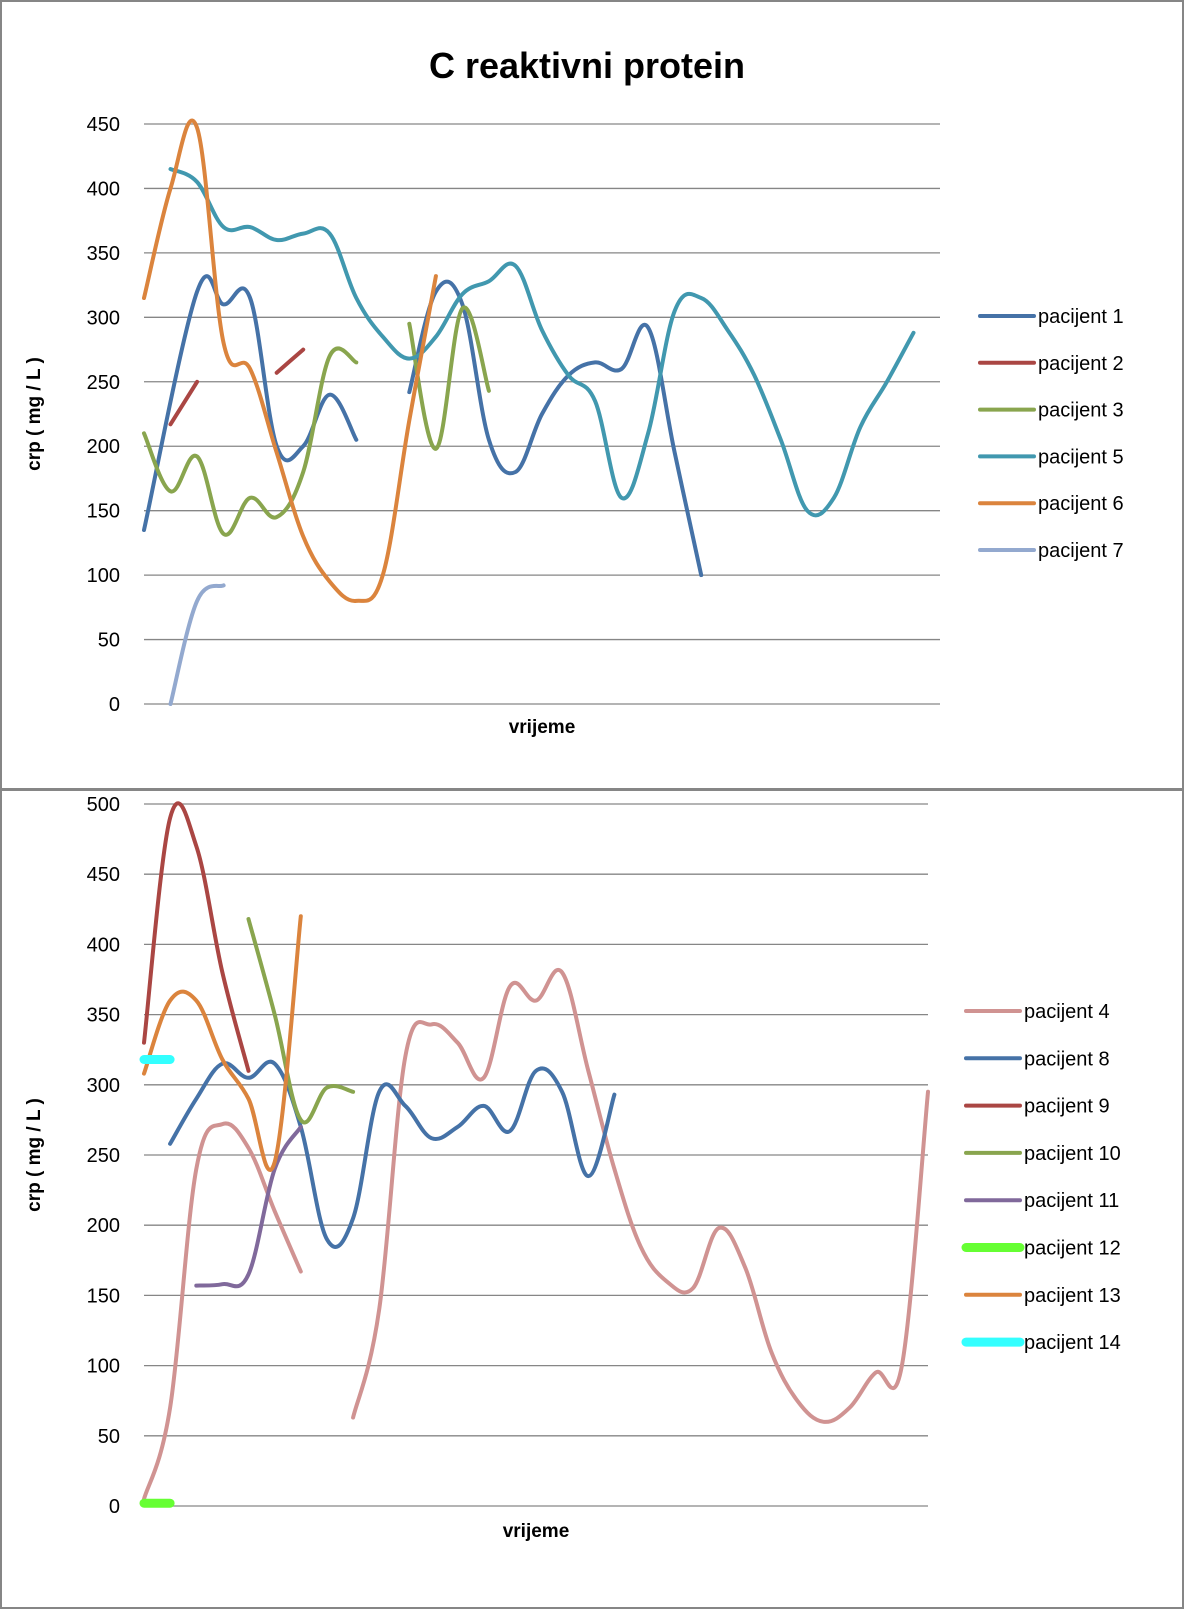 The height and width of the screenshot is (1612, 1184). Describe the element at coordinates (1081, 457) in the screenshot. I see `legend-label: pacijent 5` at that location.